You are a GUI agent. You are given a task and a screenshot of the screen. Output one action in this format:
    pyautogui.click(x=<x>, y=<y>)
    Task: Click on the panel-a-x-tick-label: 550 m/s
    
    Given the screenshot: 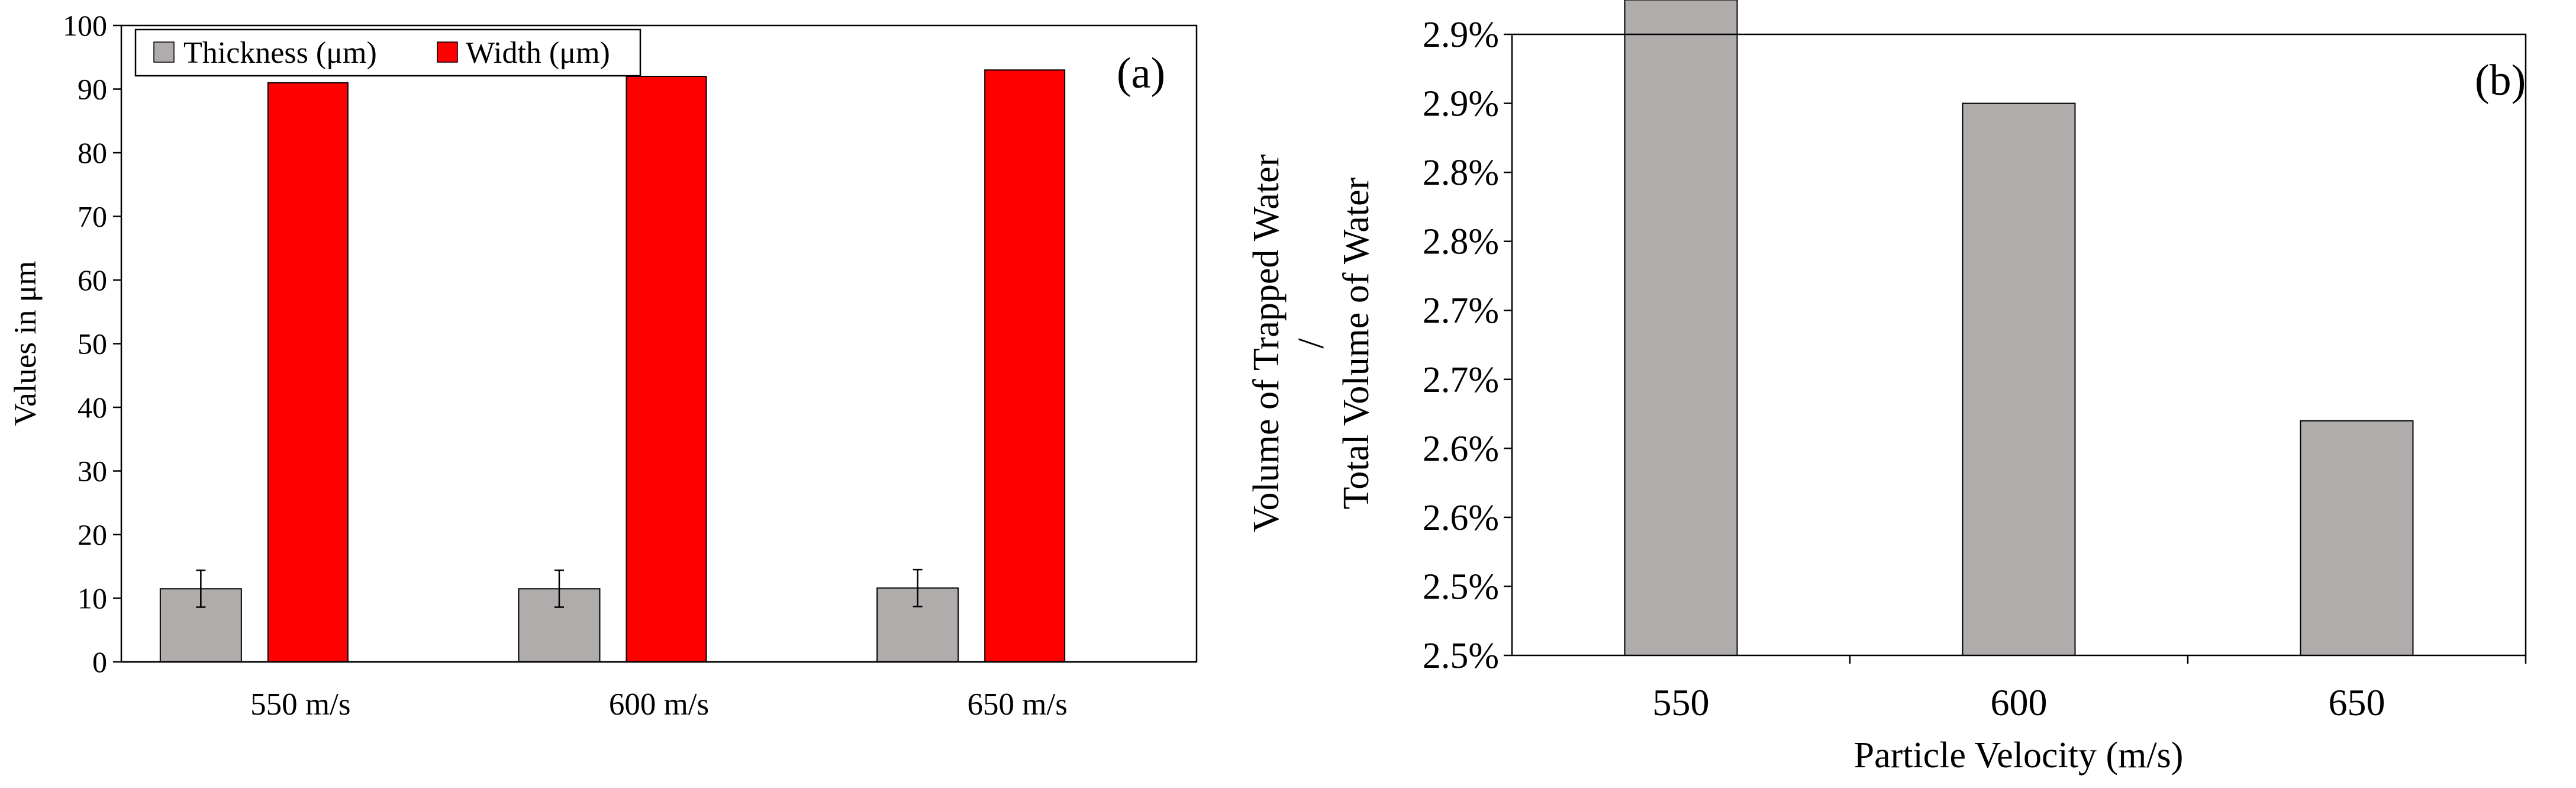 What is the action you would take?
    pyautogui.click(x=300, y=704)
    